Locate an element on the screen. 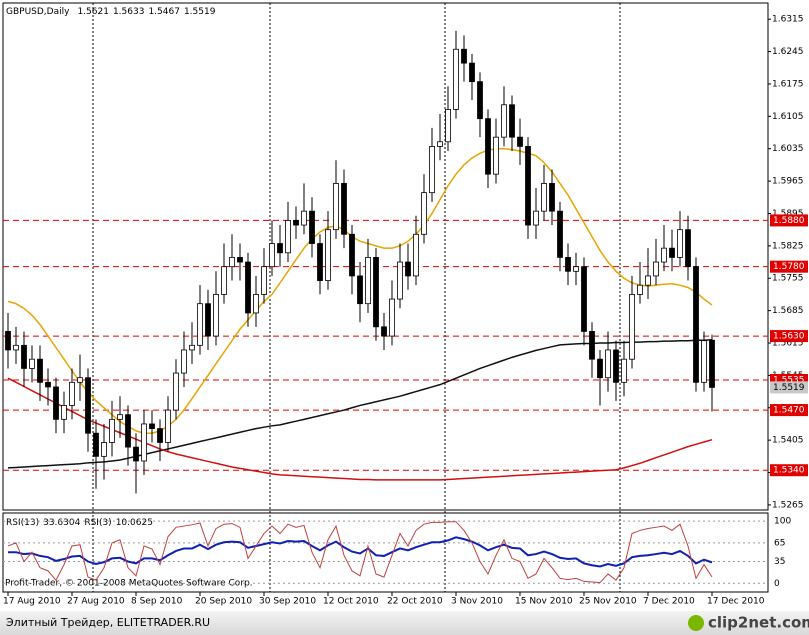 This screenshot has width=809, height=635. rsi-header: RSI(13) 33.6304 RSI(3) 10.0625 is located at coordinates (79, 523).